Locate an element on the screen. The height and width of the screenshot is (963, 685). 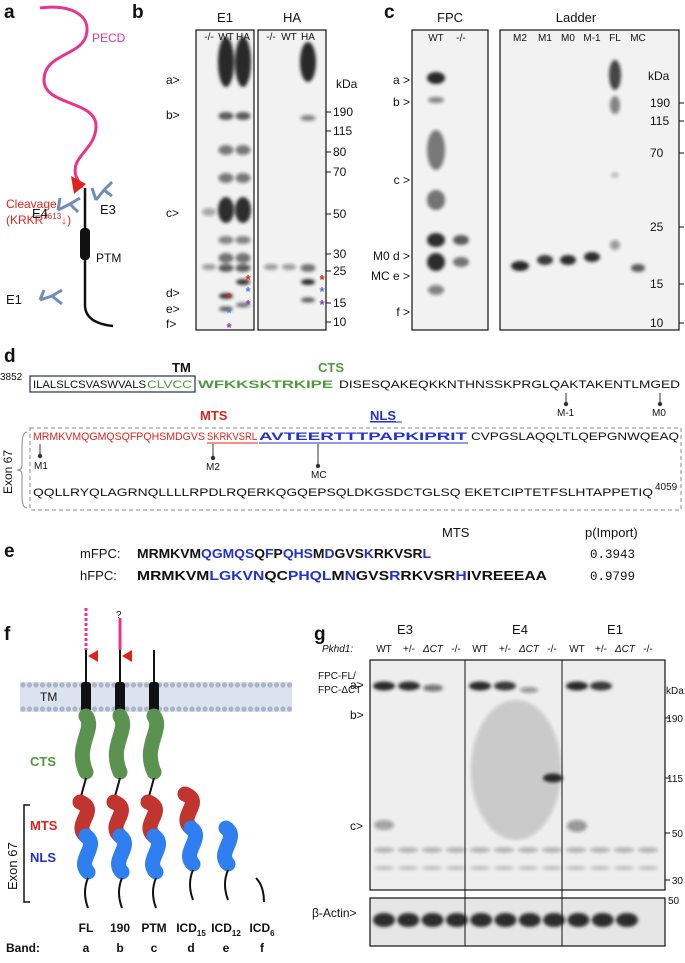
sequence: CVPGSLAQQLTLQEPGNWQEAQ is located at coordinates (575, 437).